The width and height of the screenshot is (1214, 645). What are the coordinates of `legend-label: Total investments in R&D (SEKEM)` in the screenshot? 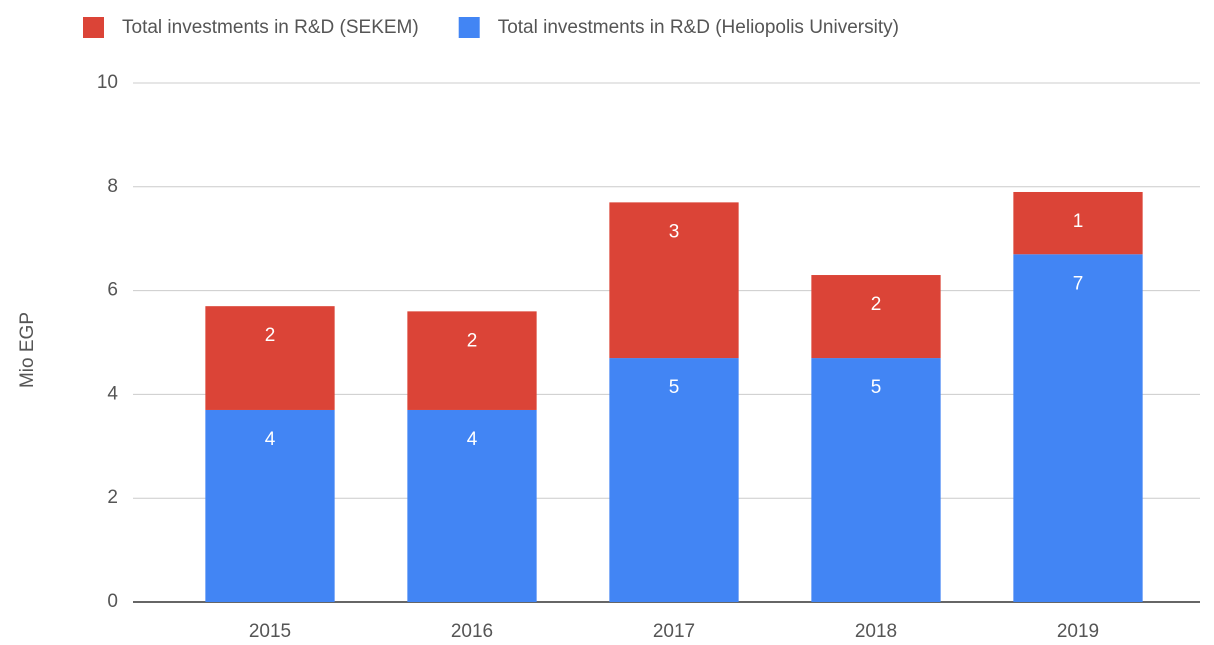 It's located at (270, 27).